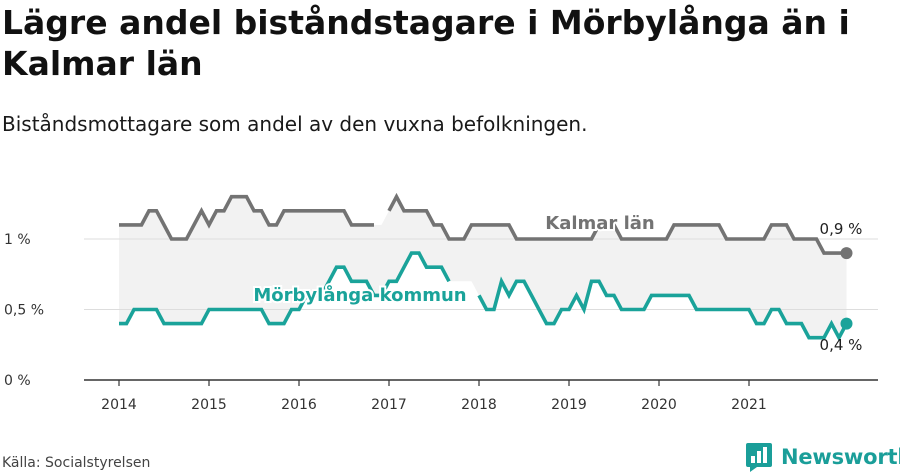 The width and height of the screenshot is (900, 474). What do you see at coordinates (119, 405) in the screenshot?
I see `x-tick-label: 2014` at bounding box center [119, 405].